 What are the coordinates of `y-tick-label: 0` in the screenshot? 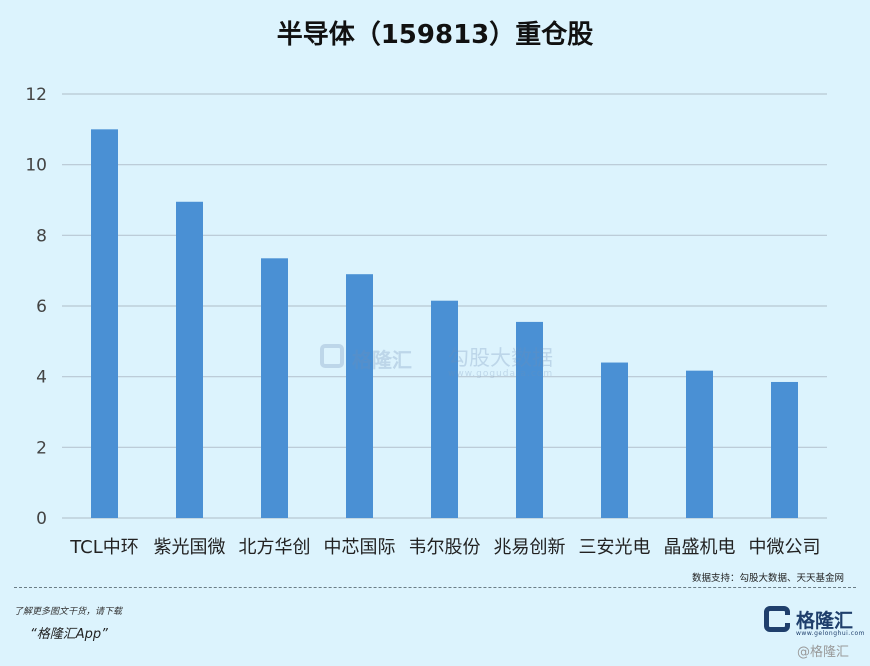 It's located at (41, 519).